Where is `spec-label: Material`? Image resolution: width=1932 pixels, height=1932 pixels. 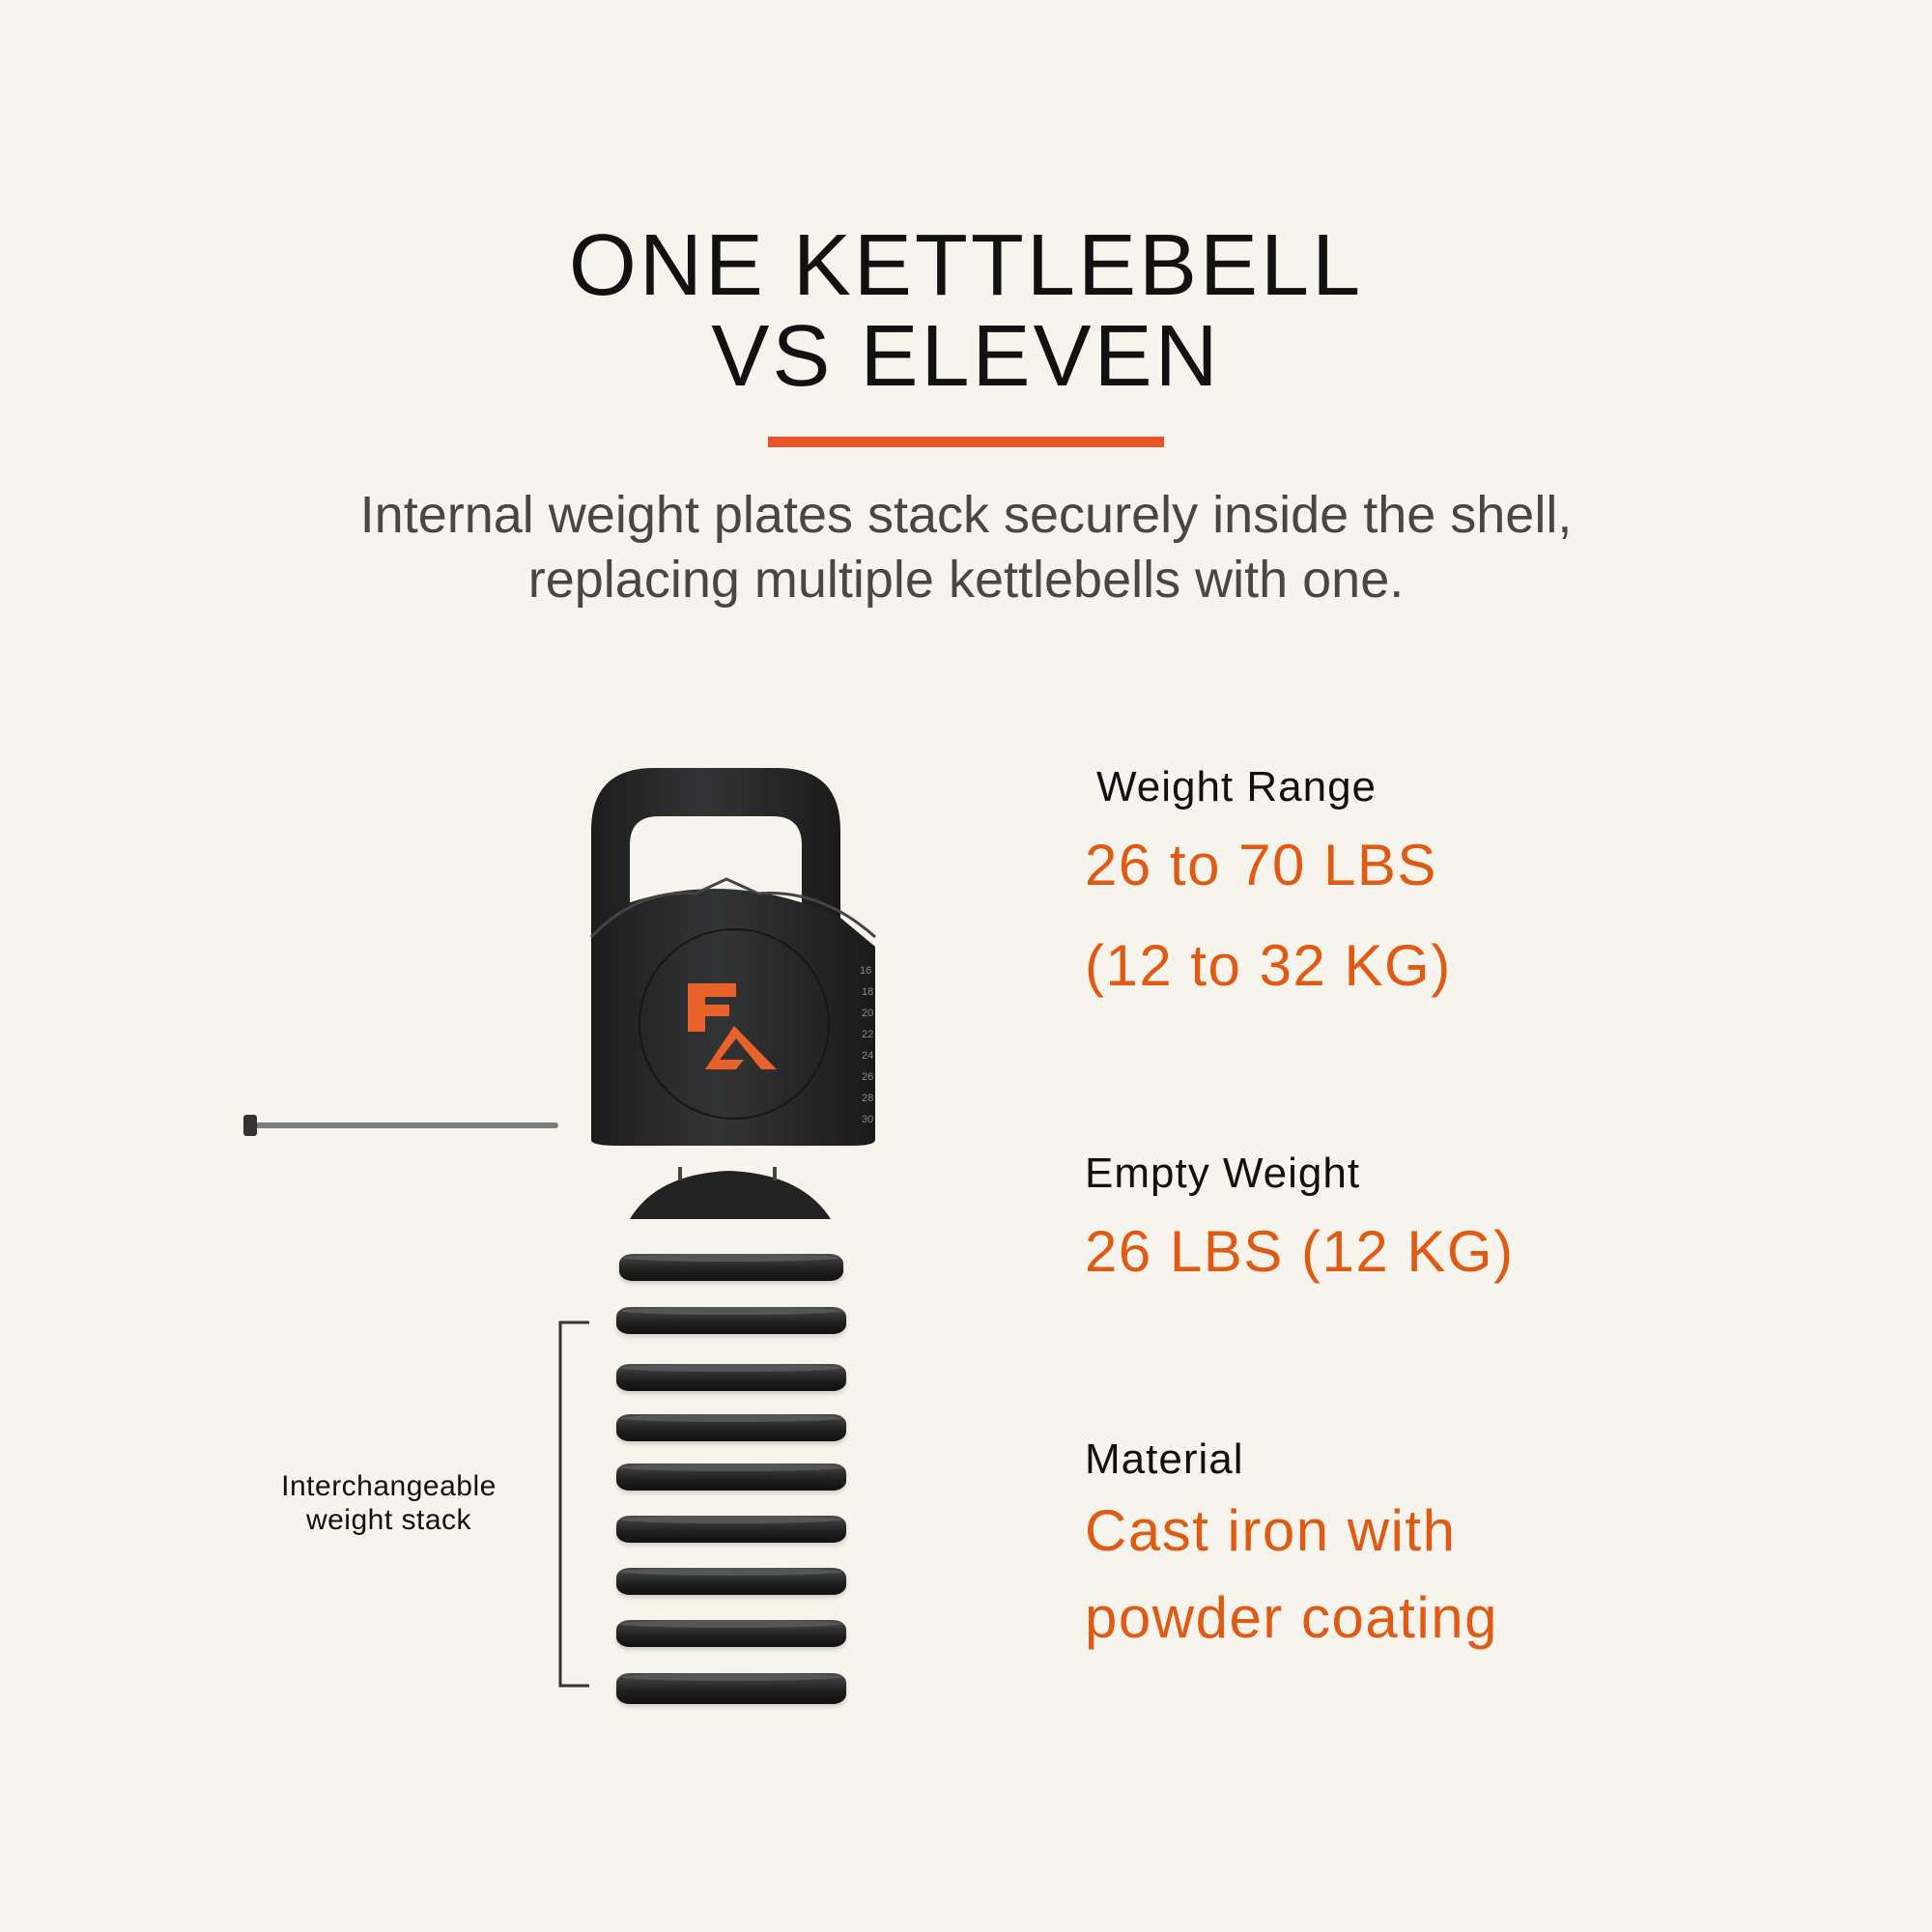 spec-label: Material is located at coordinates (1164, 1459).